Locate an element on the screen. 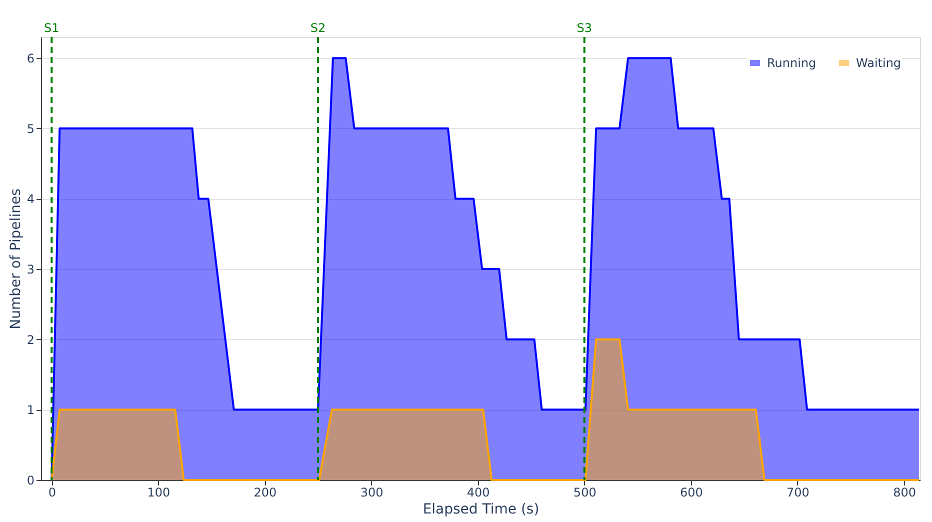 Image resolution: width=932 pixels, height=522 pixels. x-tick-label: 700 is located at coordinates (798, 493).